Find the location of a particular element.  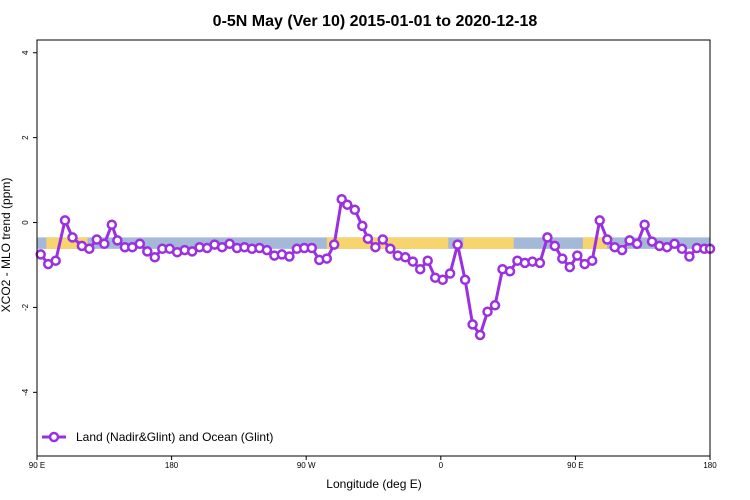

legend-marker-icon is located at coordinates (54, 437).